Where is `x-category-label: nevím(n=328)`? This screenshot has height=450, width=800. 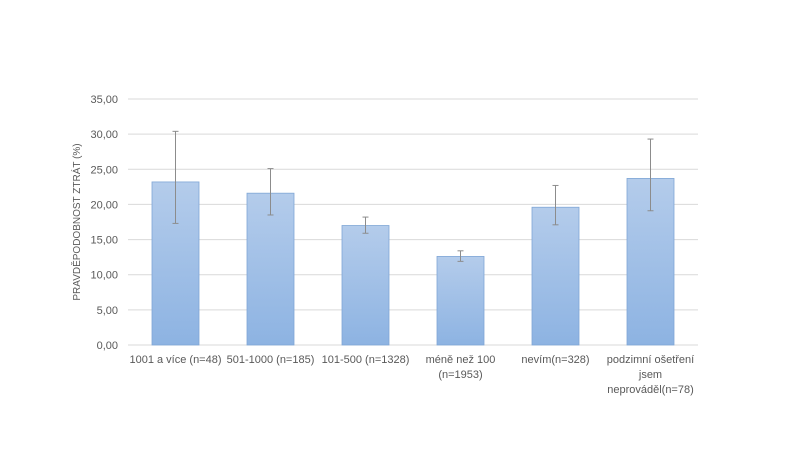 x-category-label: nevím(n=328) is located at coordinates (555, 360).